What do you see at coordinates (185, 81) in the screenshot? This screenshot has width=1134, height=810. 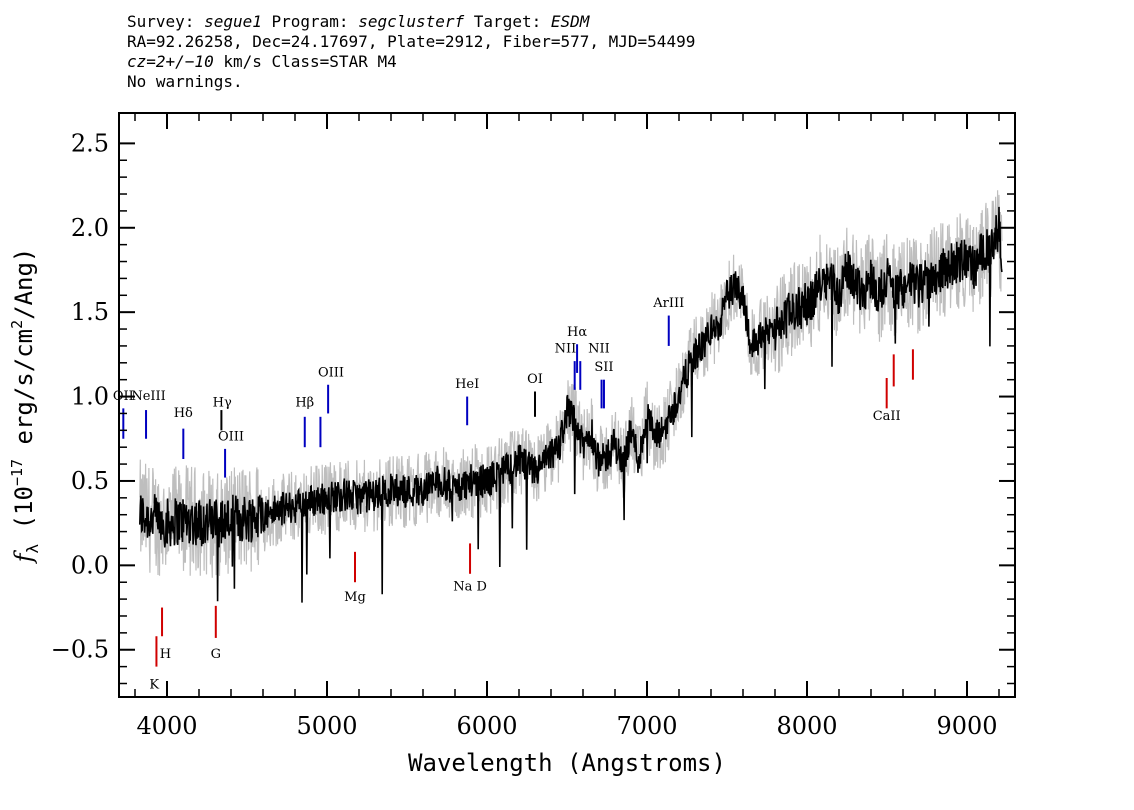 I see `header-line-warnings: No warnings.` at bounding box center [185, 81].